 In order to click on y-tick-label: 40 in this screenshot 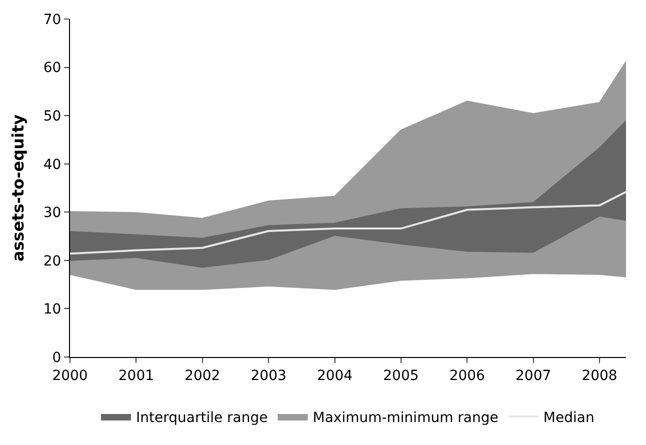, I will do `click(52, 164)`.